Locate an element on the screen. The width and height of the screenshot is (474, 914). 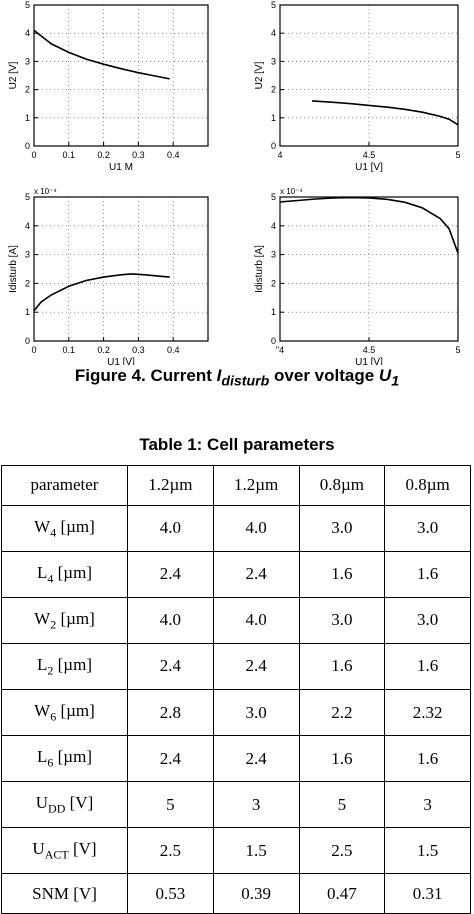
row-label: W6 [µm] is located at coordinates (64, 712).